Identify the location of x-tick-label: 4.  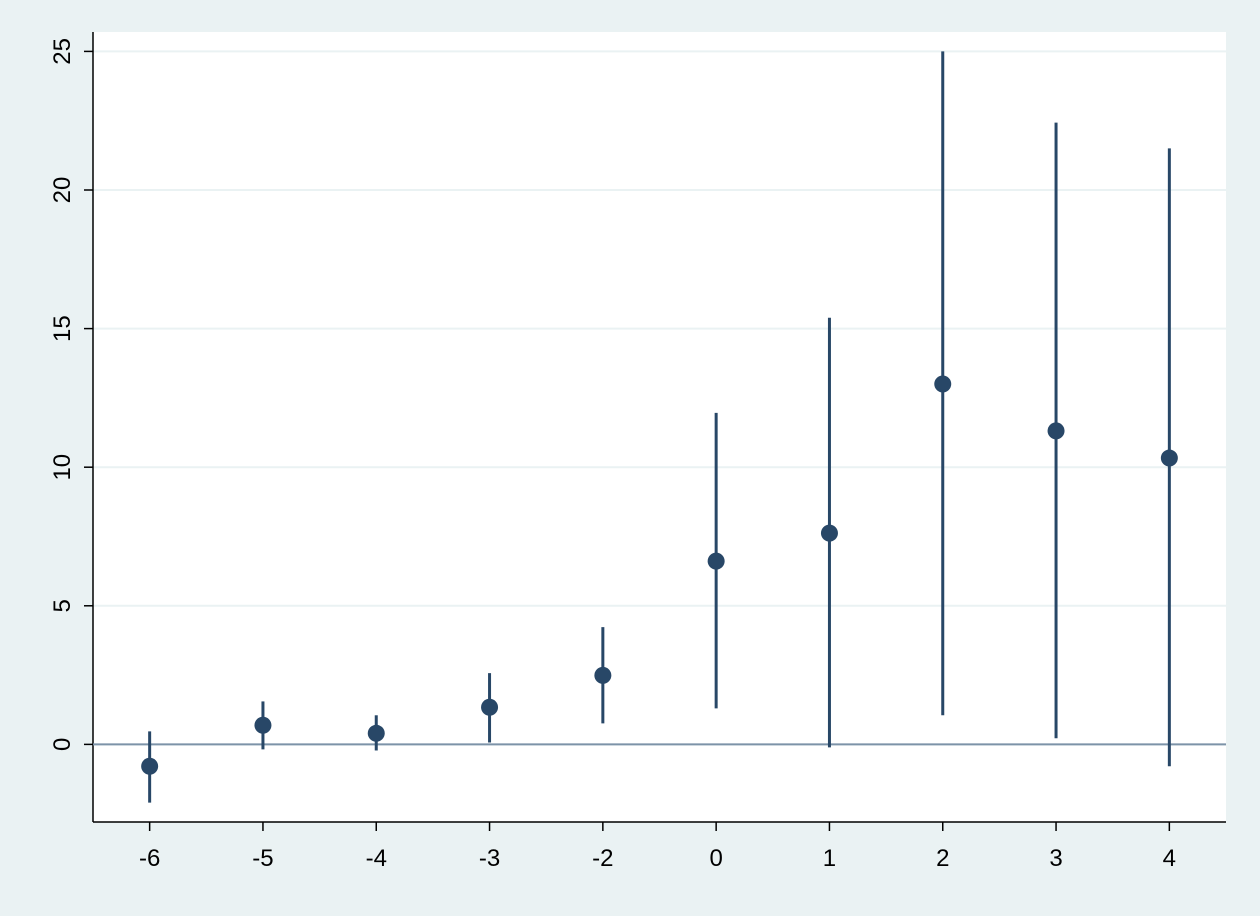
(1169, 858).